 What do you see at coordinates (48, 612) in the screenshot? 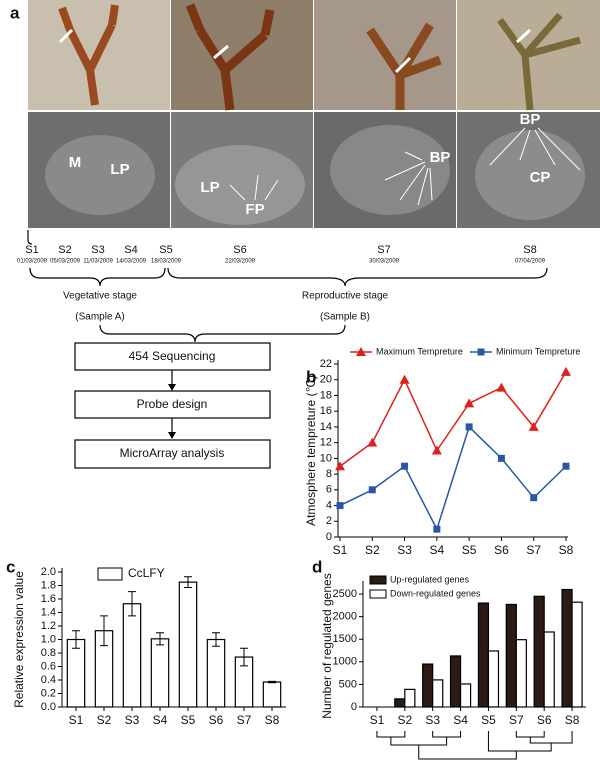
I see `y-tick-label: 1.4` at bounding box center [48, 612].